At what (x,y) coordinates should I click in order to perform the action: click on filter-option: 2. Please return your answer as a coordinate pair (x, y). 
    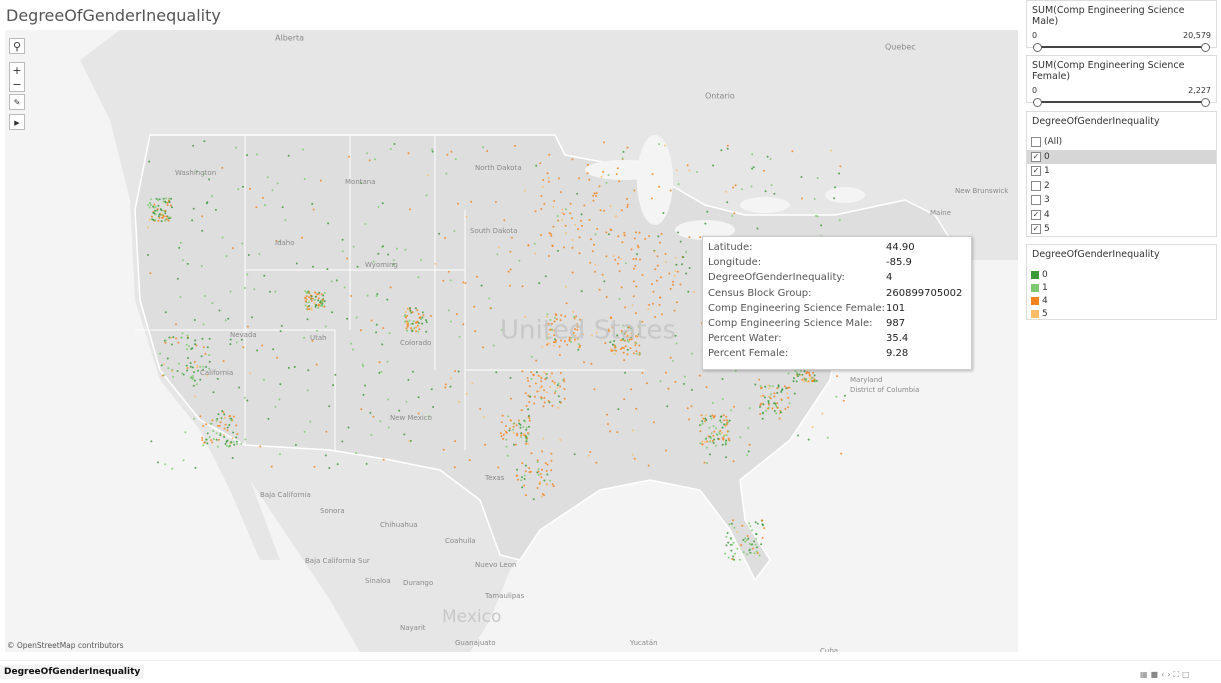
    Looking at the image, I should click on (1121, 186).